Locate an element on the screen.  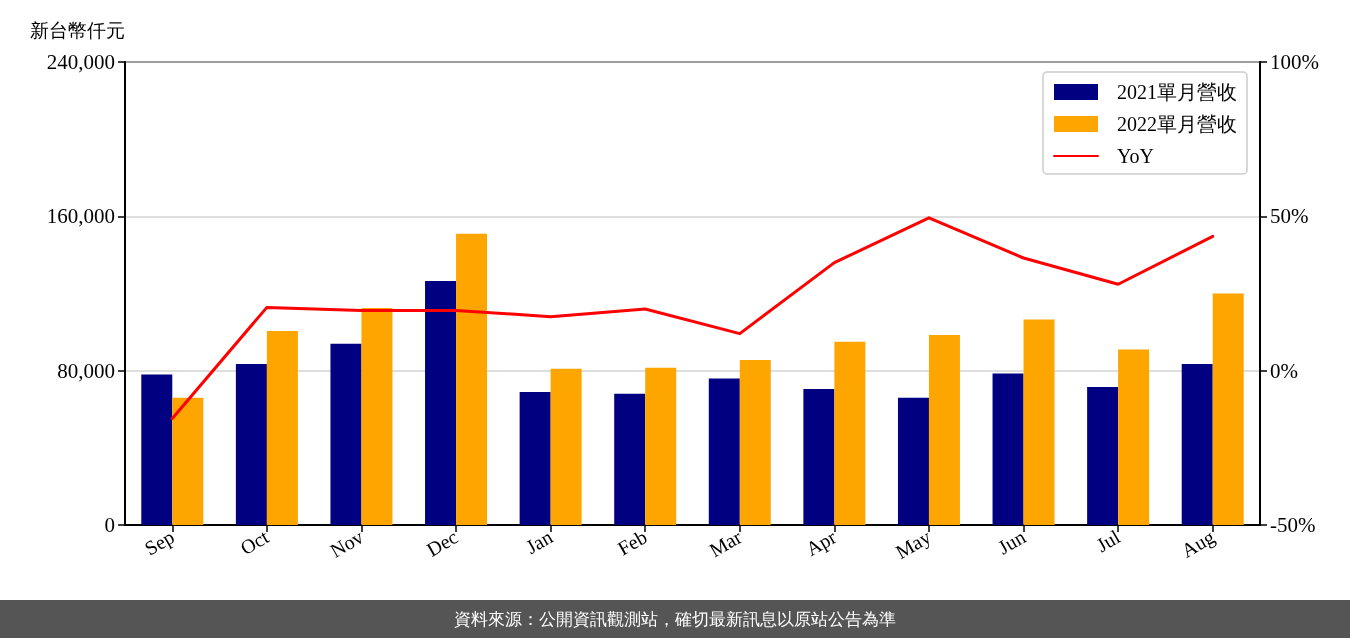
x-tick-label: Apr is located at coordinates (821, 543).